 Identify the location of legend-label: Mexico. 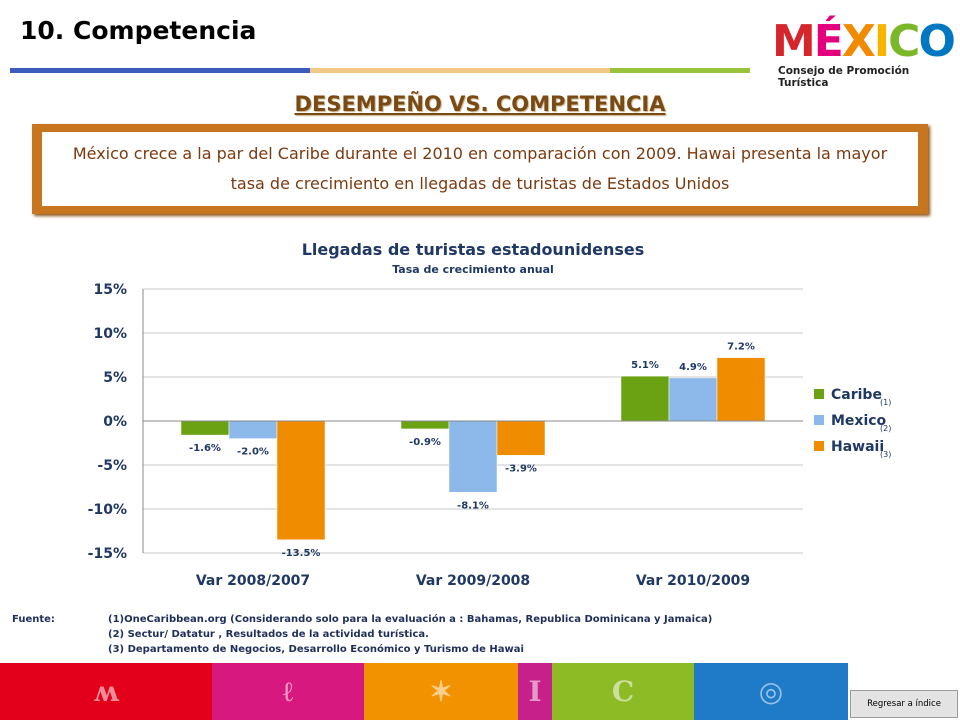
(859, 421).